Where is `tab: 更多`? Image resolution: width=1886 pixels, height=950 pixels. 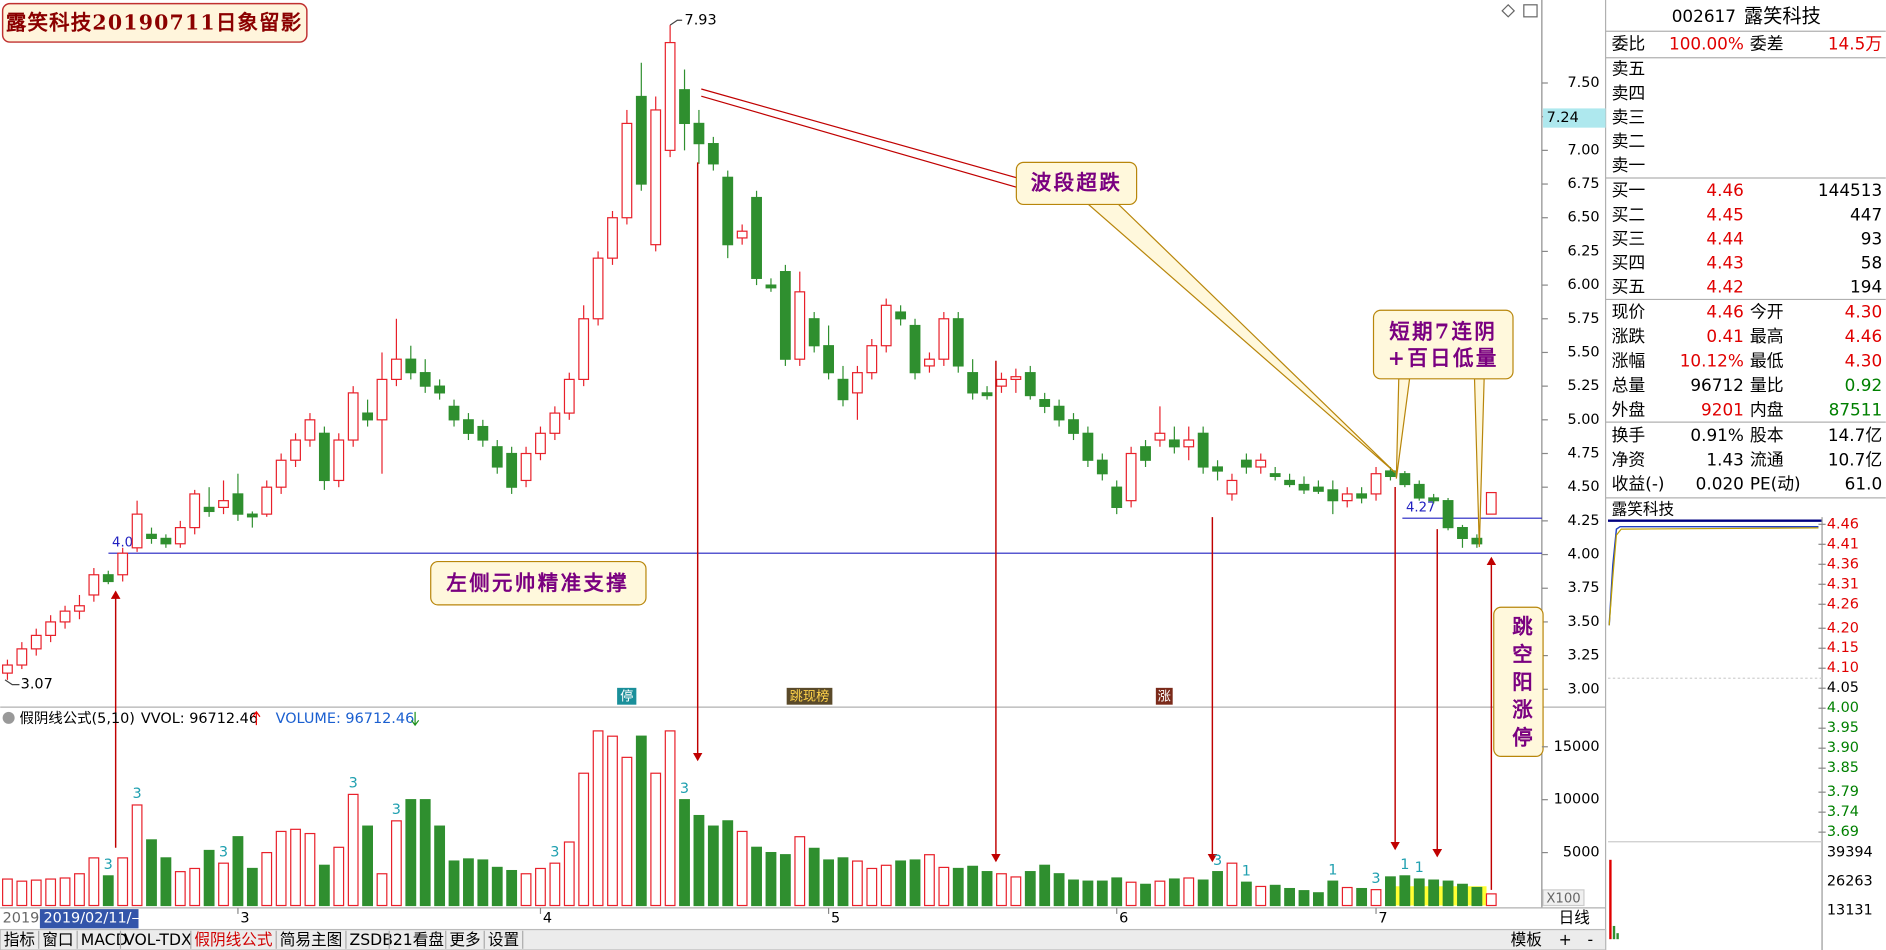 tab: 更多 is located at coordinates (464, 939).